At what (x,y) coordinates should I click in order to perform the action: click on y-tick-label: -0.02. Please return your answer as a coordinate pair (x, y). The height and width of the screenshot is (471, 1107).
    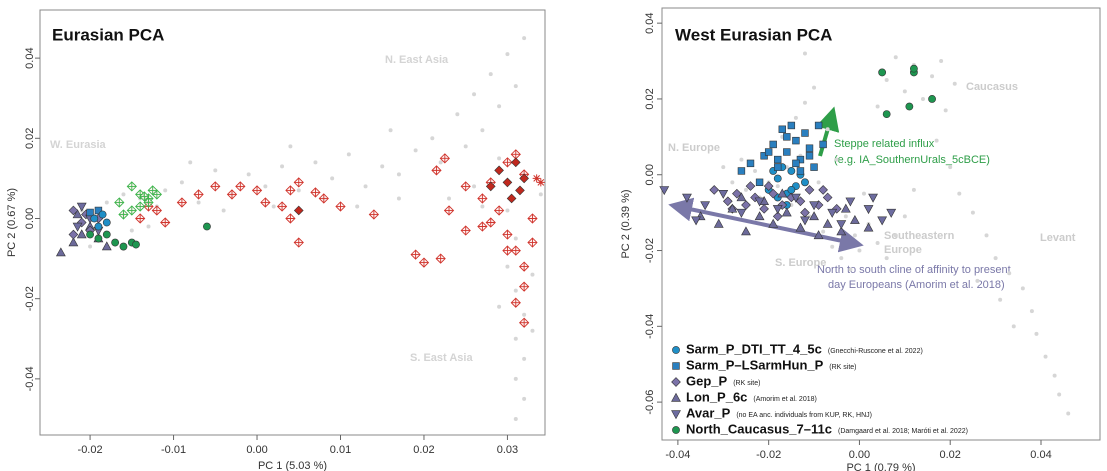
    Looking at the image, I should click on (30, 298).